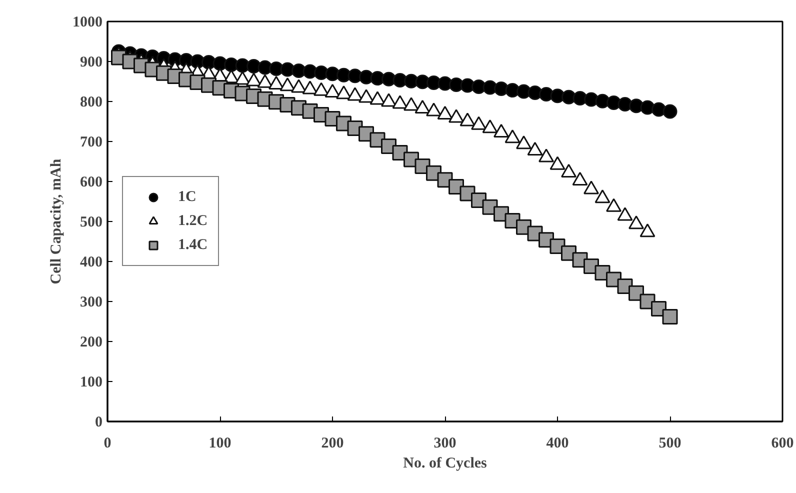 This screenshot has height=493, width=796. I want to click on y-tick-label: 200, so click(91, 342).